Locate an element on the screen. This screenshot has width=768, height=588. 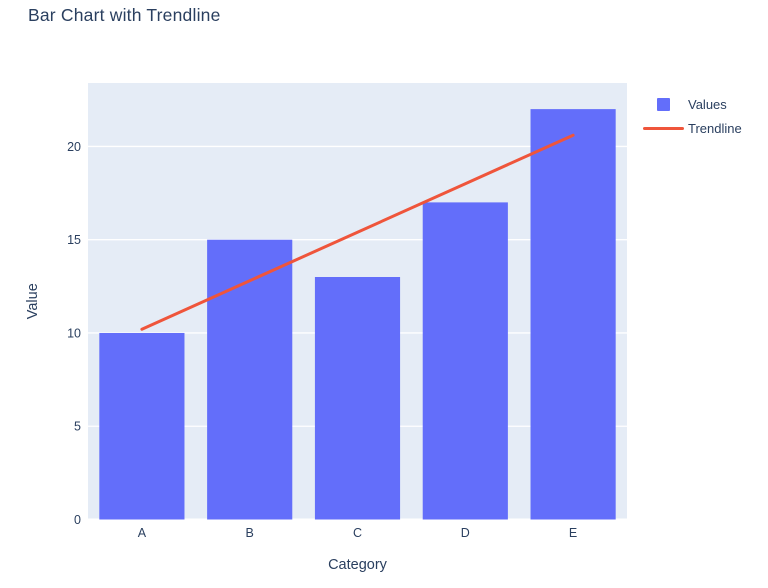
y-tick-label-5: 5 is located at coordinates (77, 427).